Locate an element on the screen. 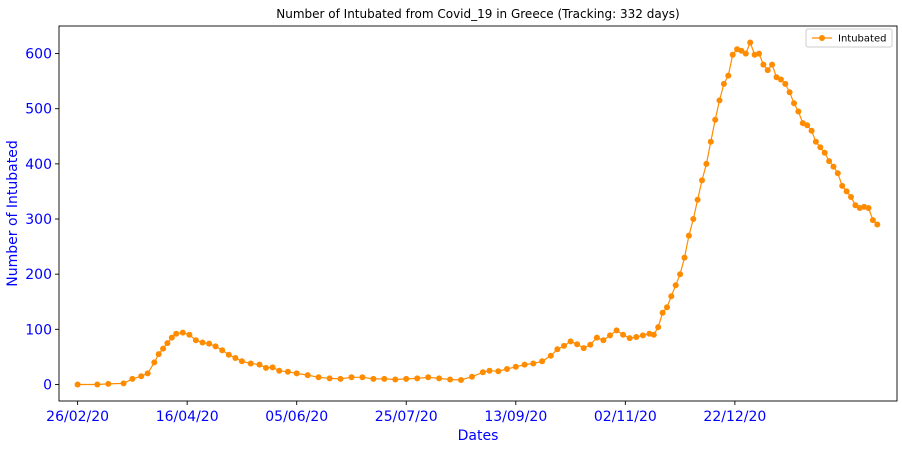 This screenshot has width=902, height=449. y-tick-label: 100 is located at coordinates (38, 330).